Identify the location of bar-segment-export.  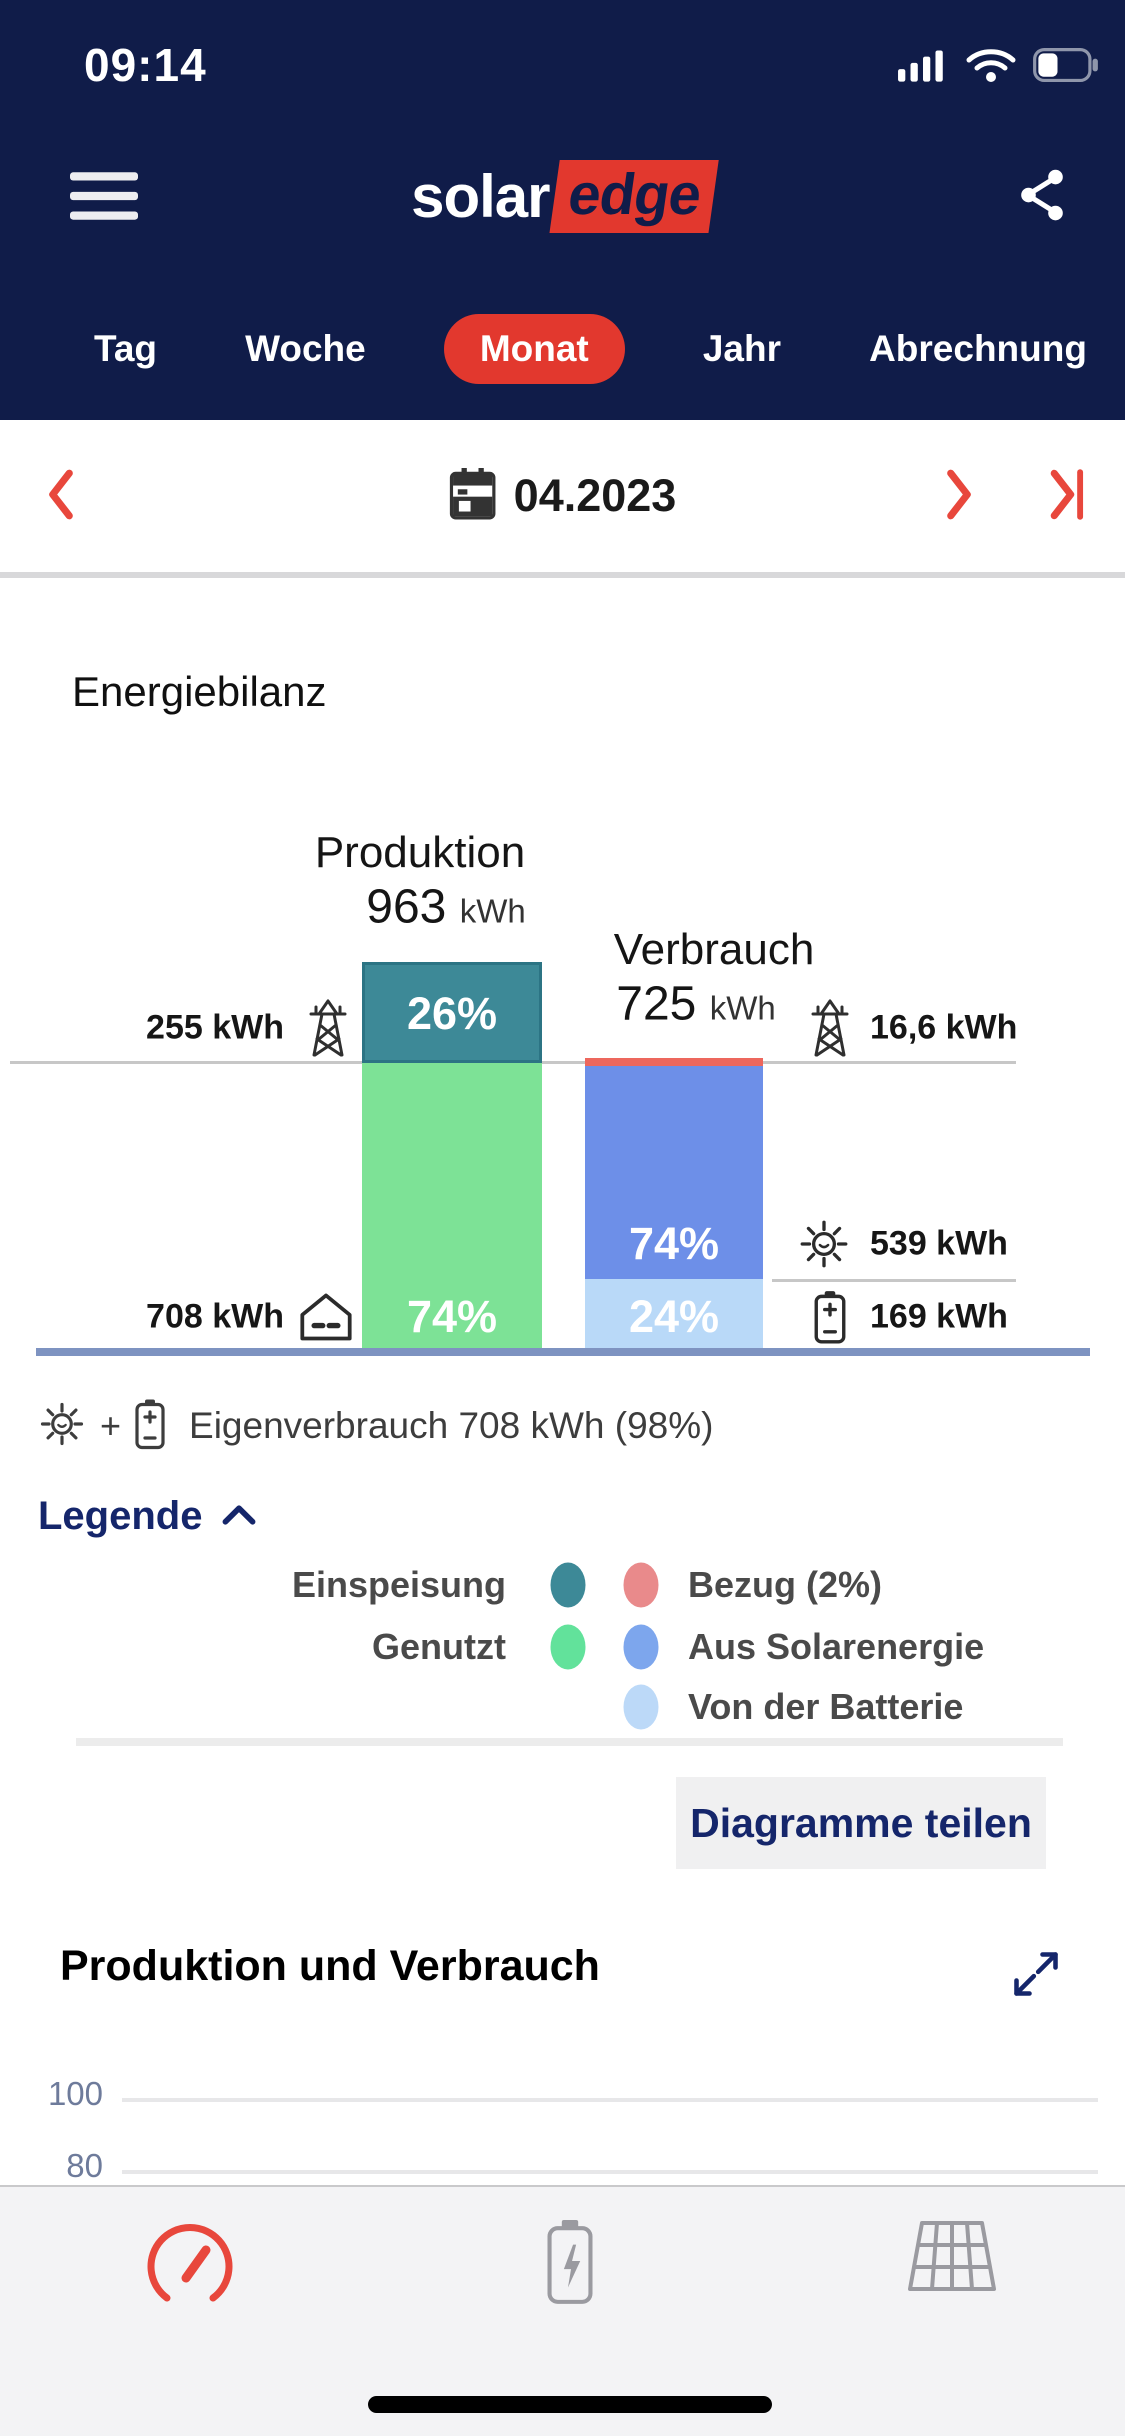
(452, 1012).